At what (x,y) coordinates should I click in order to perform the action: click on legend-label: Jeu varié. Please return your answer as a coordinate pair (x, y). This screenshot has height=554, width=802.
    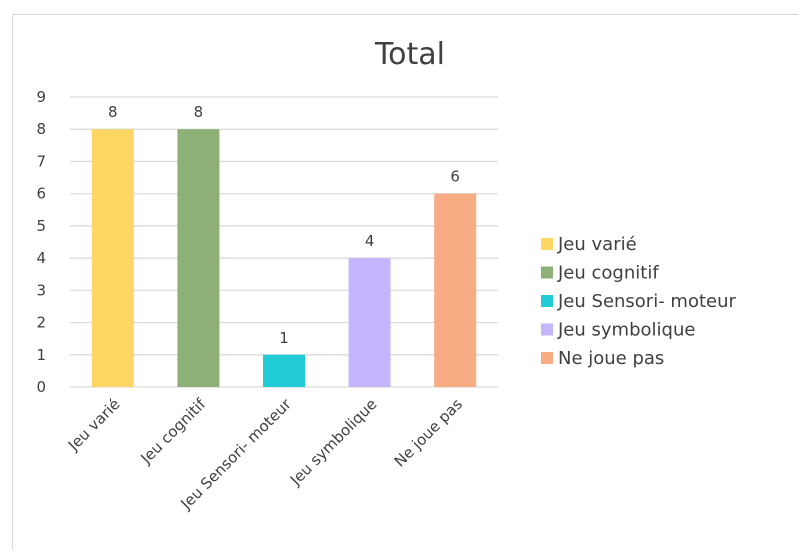
    Looking at the image, I should click on (597, 244).